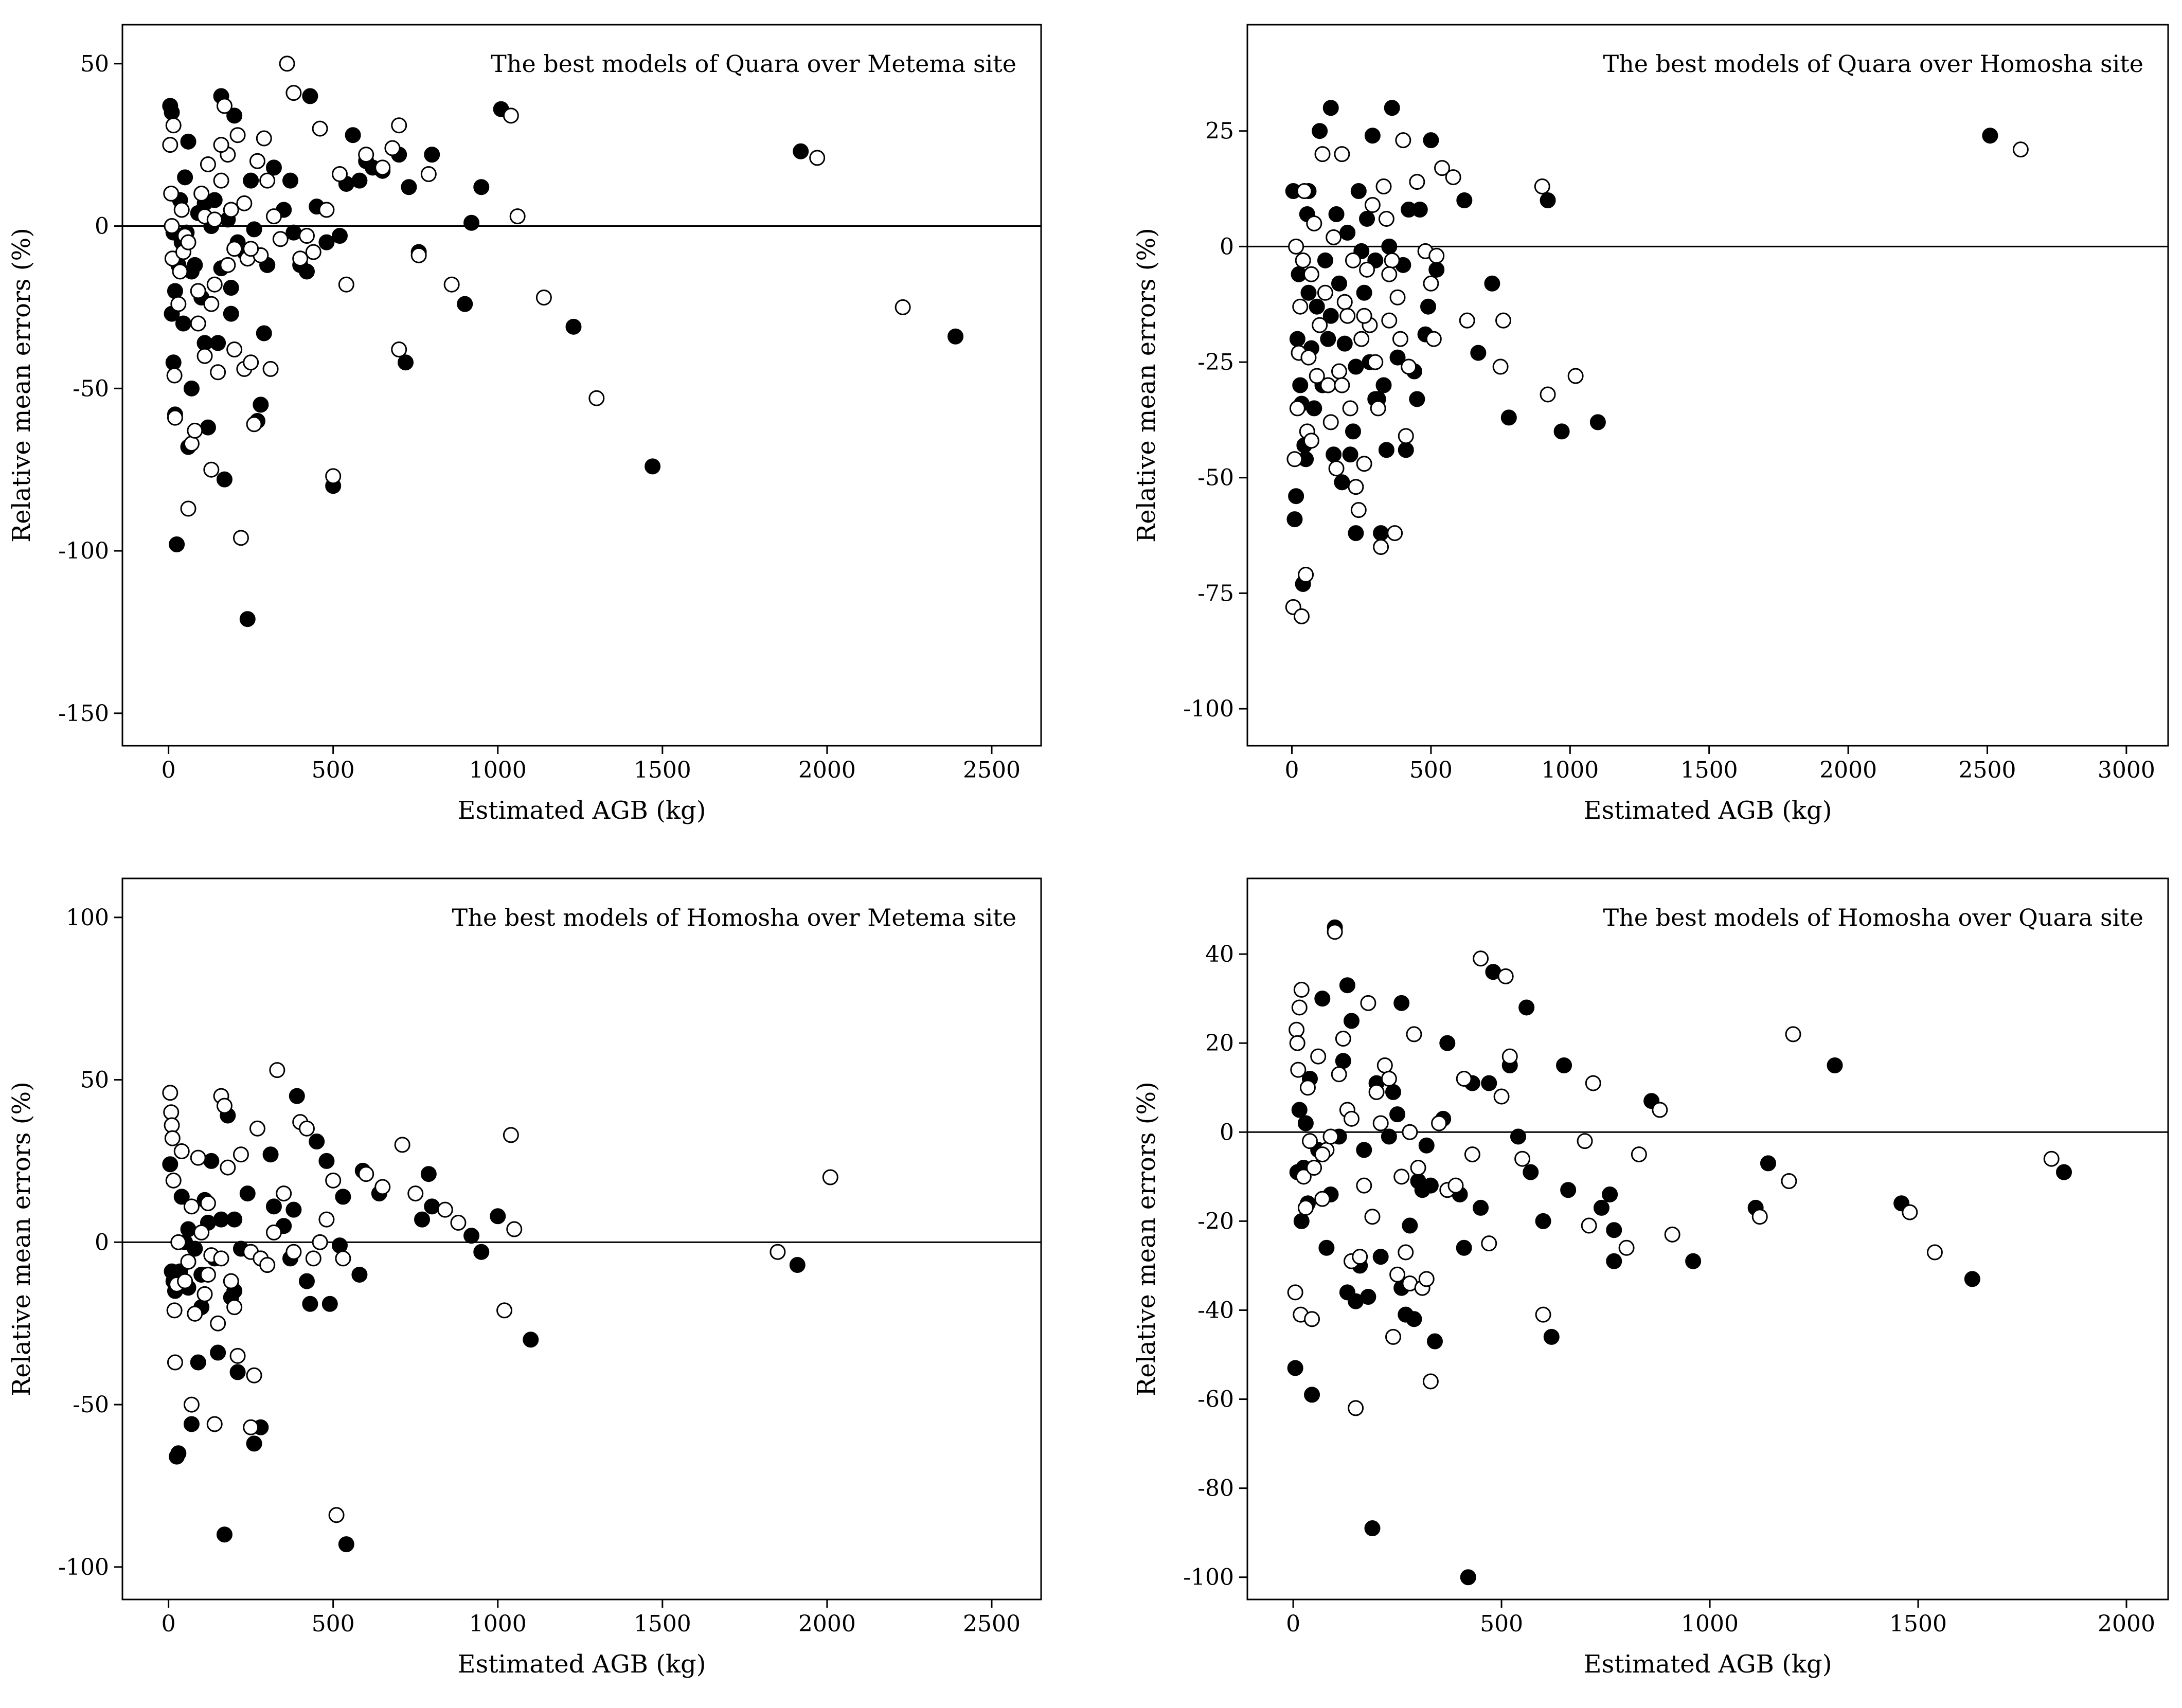 This screenshot has width=2182, height=1708. Describe the element at coordinates (1215, 593) in the screenshot. I see `y-tick-label: -75` at that location.